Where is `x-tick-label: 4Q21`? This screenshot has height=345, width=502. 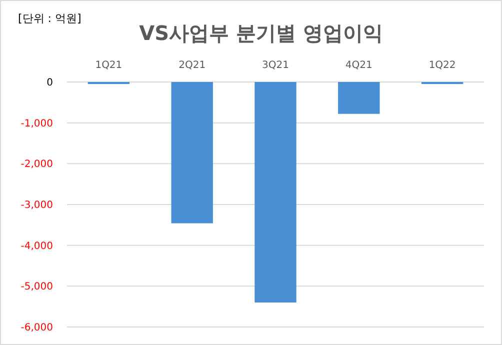 x-tick-label: 4Q21 is located at coordinates (358, 65).